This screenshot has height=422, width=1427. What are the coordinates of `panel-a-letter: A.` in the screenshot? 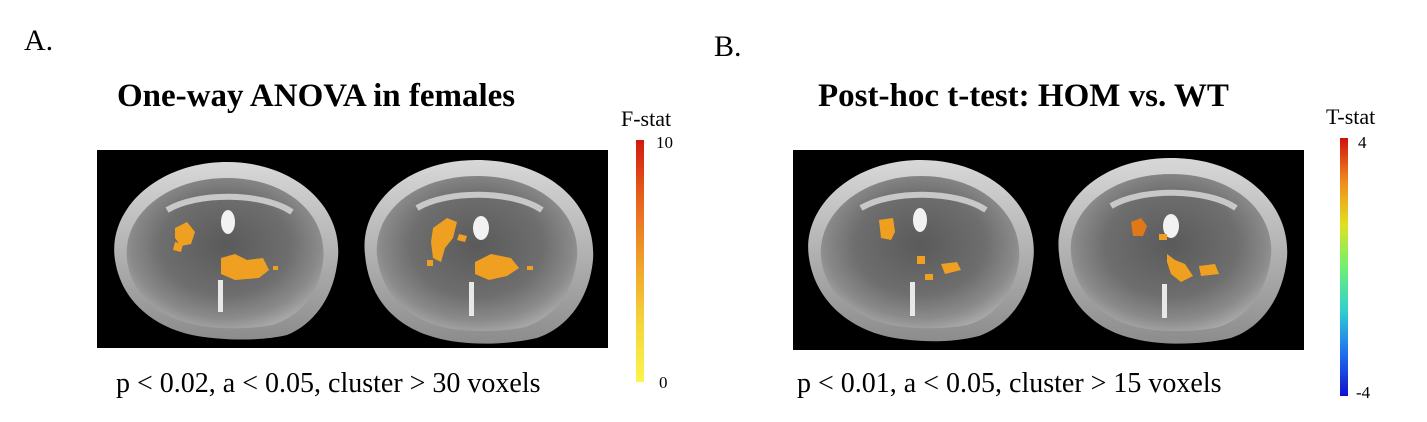 It's located at (39, 40).